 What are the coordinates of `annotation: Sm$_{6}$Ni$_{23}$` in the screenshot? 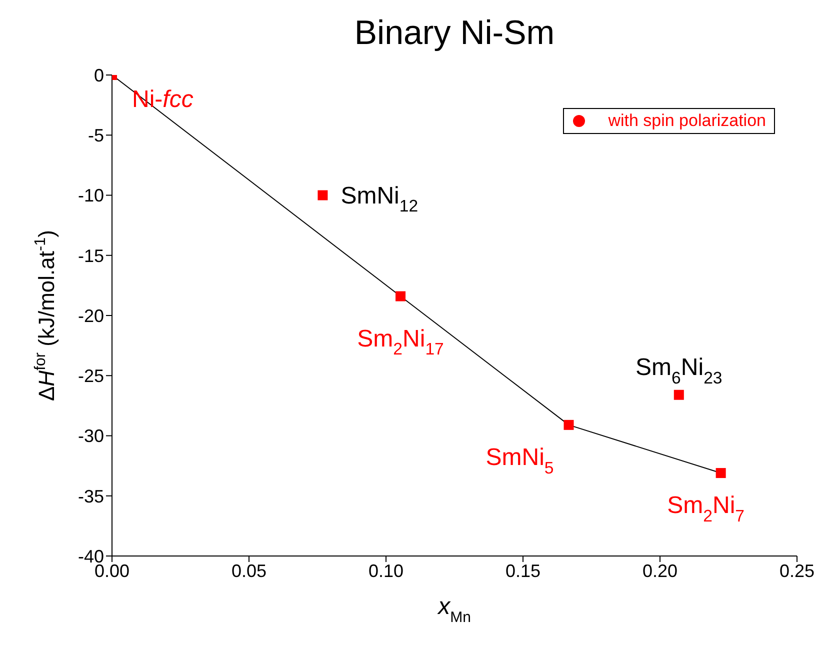 It's located at (679, 371).